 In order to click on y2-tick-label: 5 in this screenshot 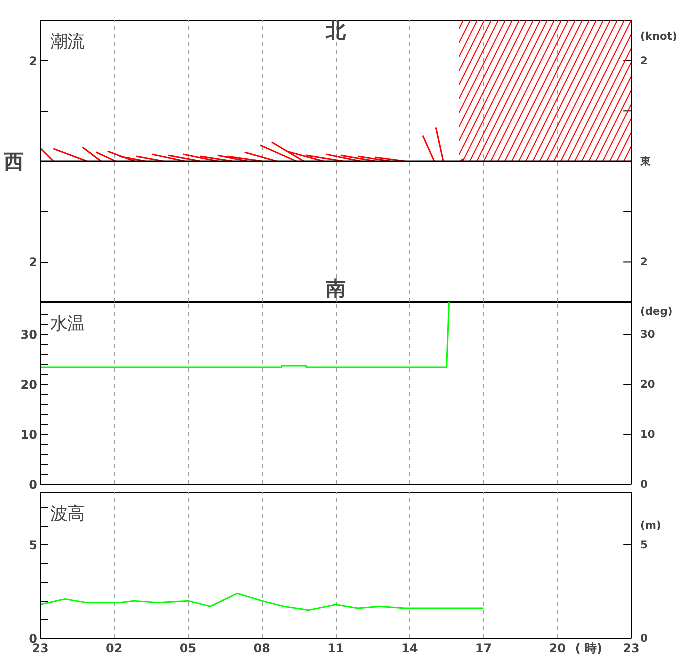, I will do `click(644, 545)`.